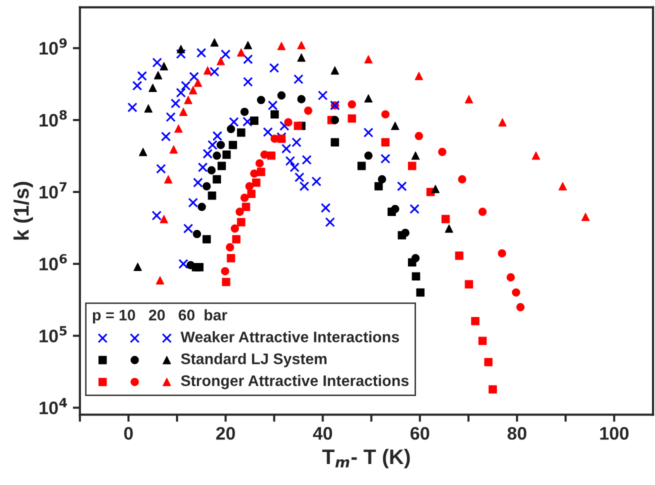 This screenshot has width=655, height=485. I want to click on x-tick-label: 20, so click(225, 433).